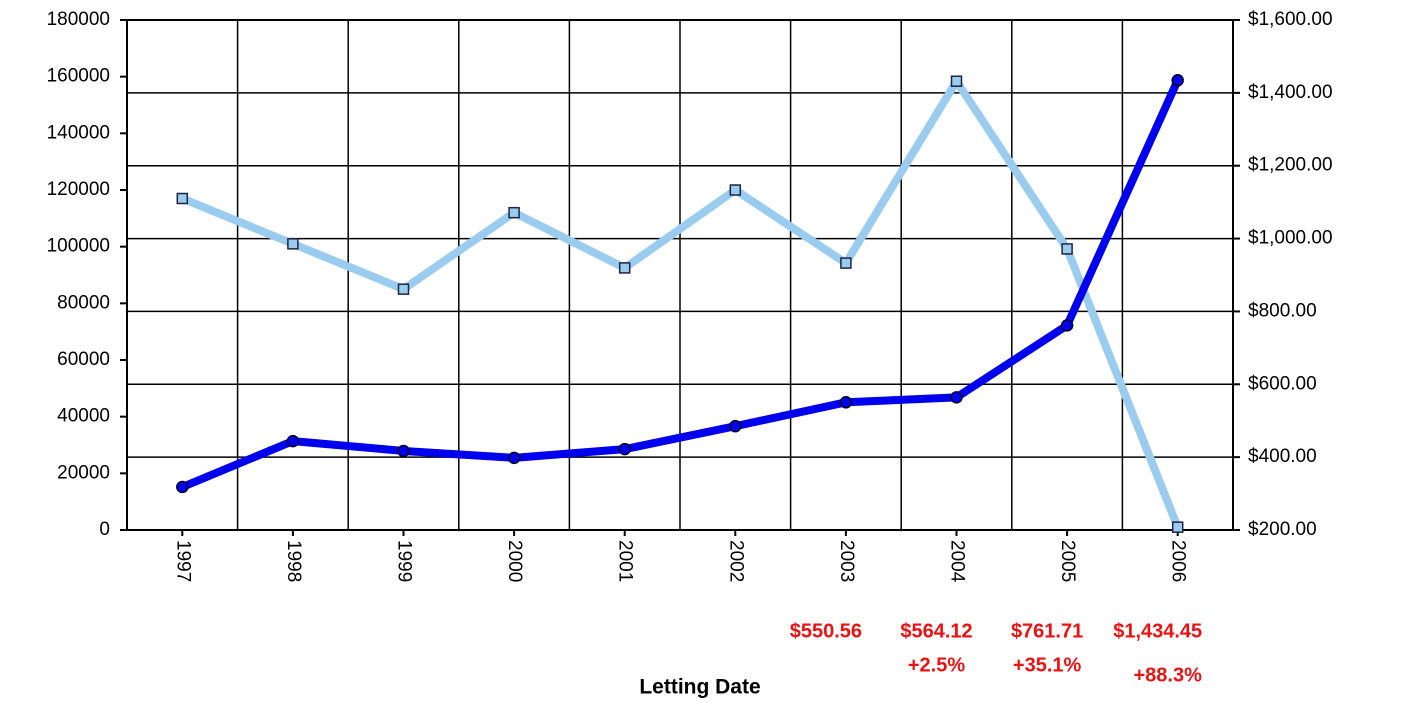  Describe the element at coordinates (625, 561) in the screenshot. I see `x-tick-label: 2001` at that location.